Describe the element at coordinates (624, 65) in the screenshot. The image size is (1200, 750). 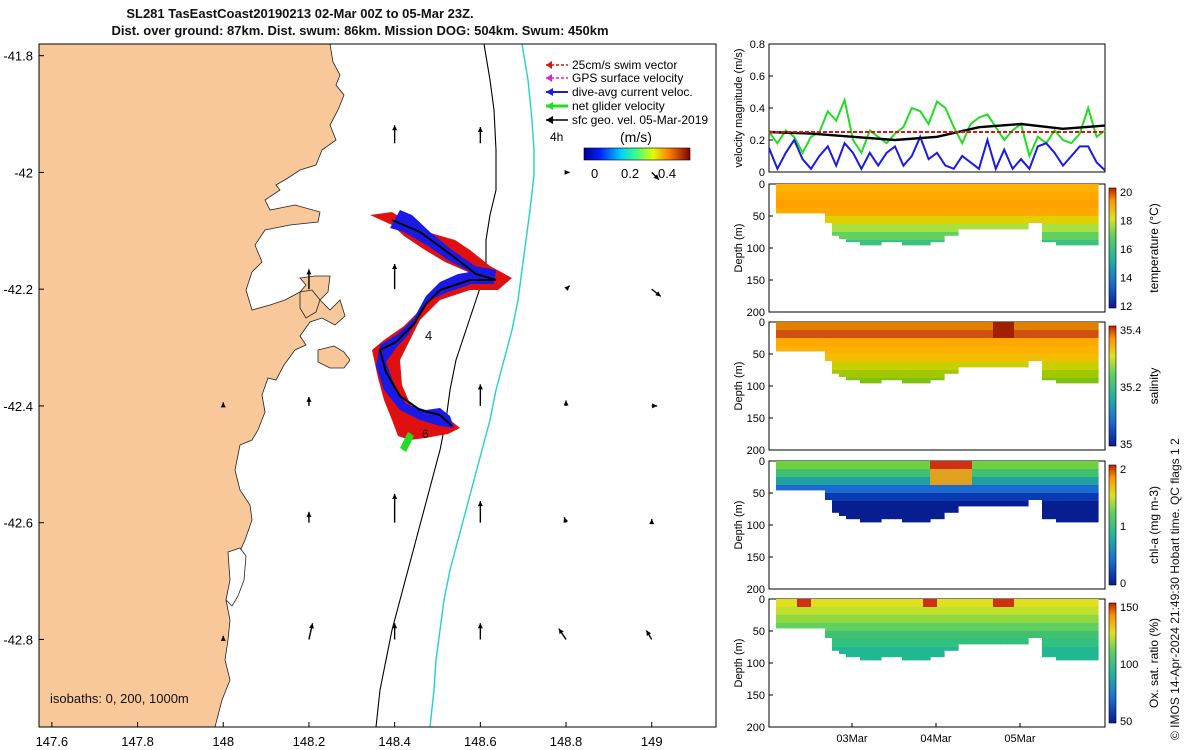
I see `svg-text: 25cm/s swim vector` at that location.